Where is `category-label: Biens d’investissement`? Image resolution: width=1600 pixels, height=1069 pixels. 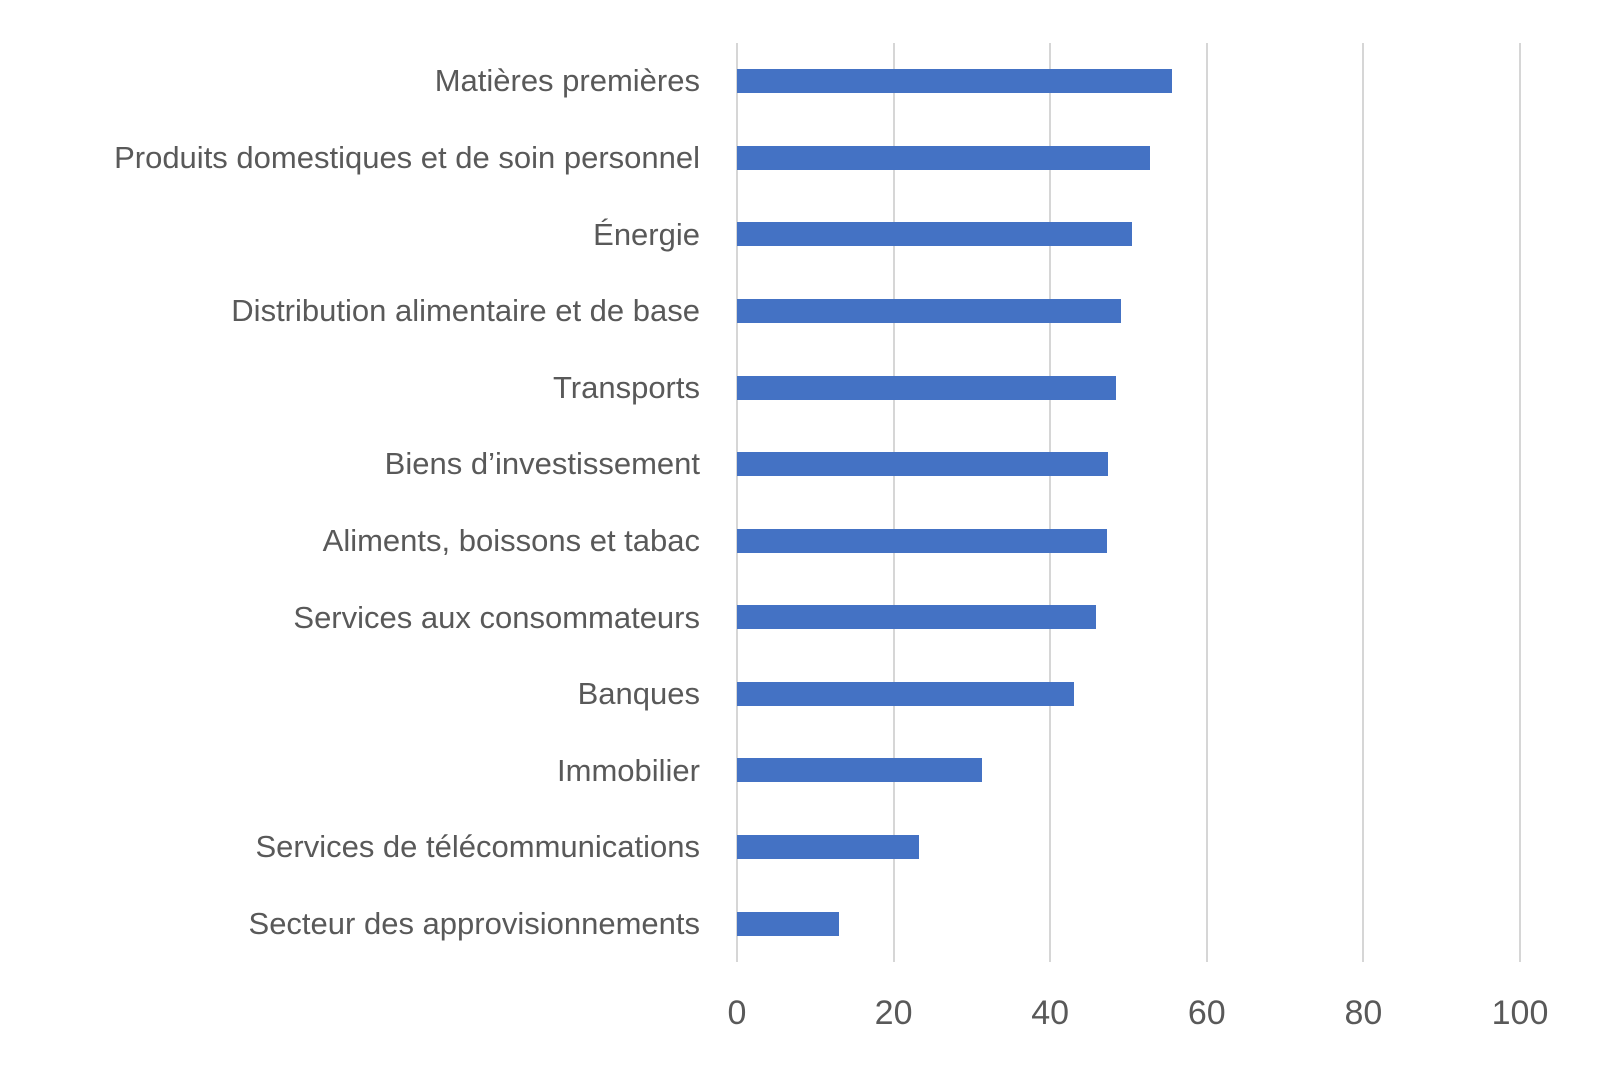 category-label: Biens d’investissement is located at coordinates (542, 464).